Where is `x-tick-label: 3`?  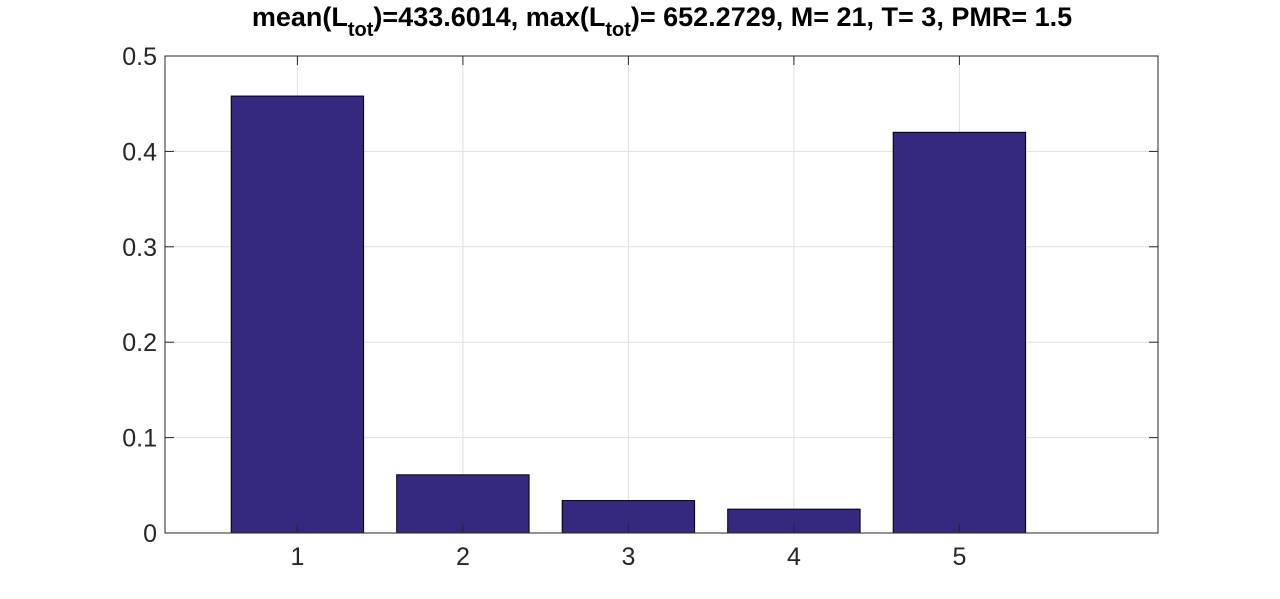 x-tick-label: 3 is located at coordinates (628, 557).